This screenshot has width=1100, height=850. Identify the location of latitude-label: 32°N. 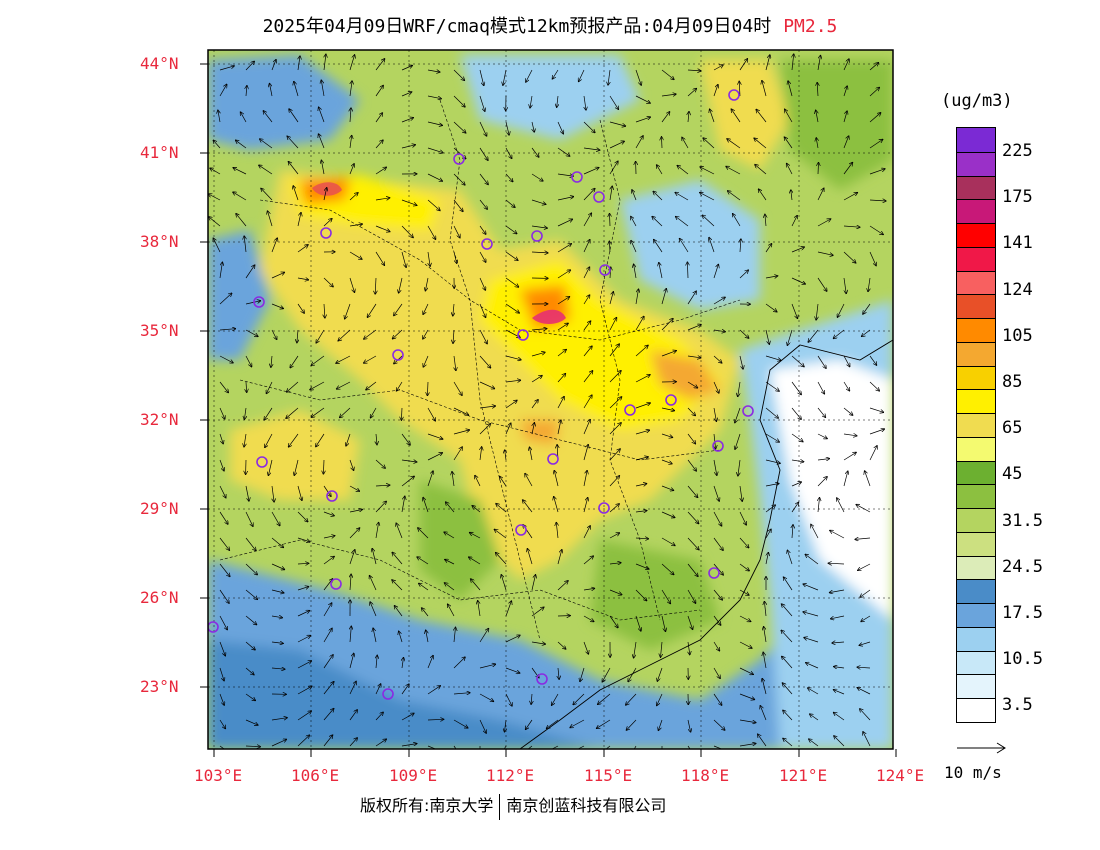
(159, 419).